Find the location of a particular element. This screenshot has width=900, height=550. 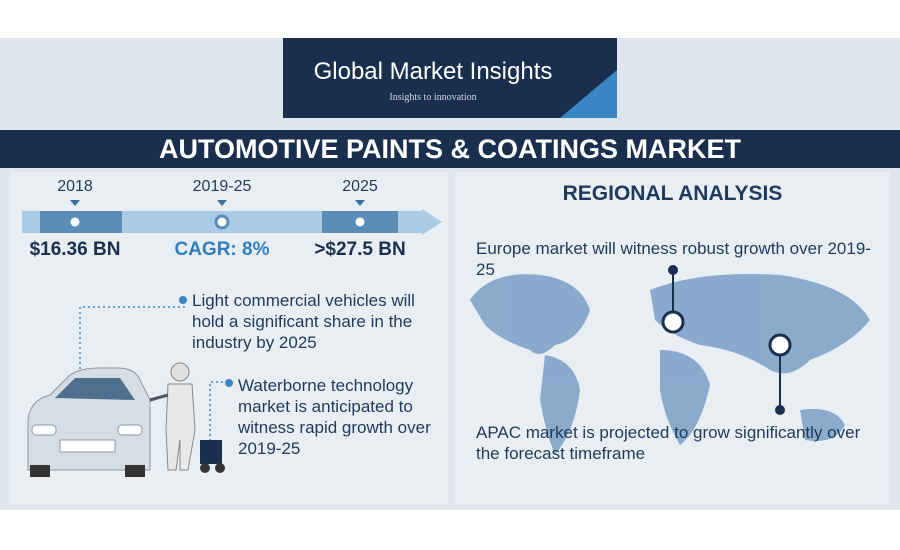

car-illustration is located at coordinates (89, 422).